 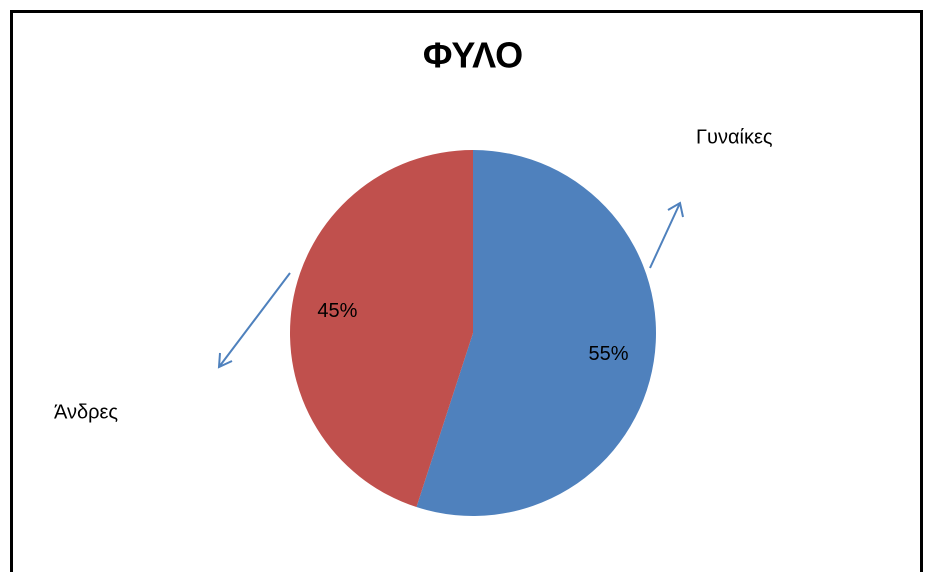 I want to click on annotation-arrows, so click(x=450, y=285).